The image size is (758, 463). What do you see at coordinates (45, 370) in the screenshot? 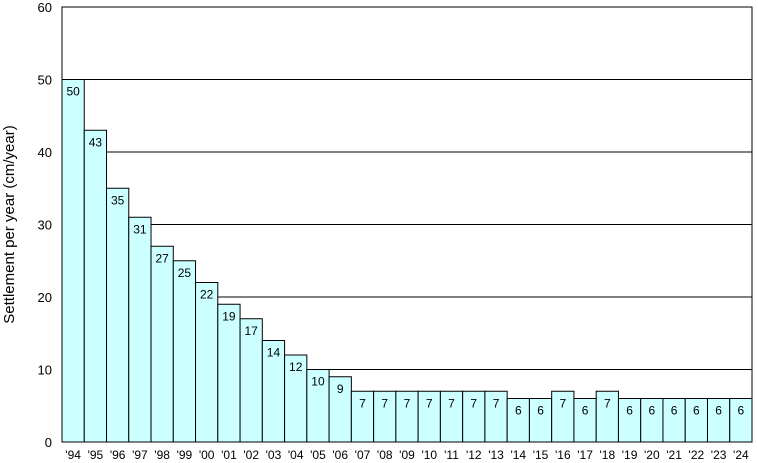
I see `y-tick-label: 10` at bounding box center [45, 370].